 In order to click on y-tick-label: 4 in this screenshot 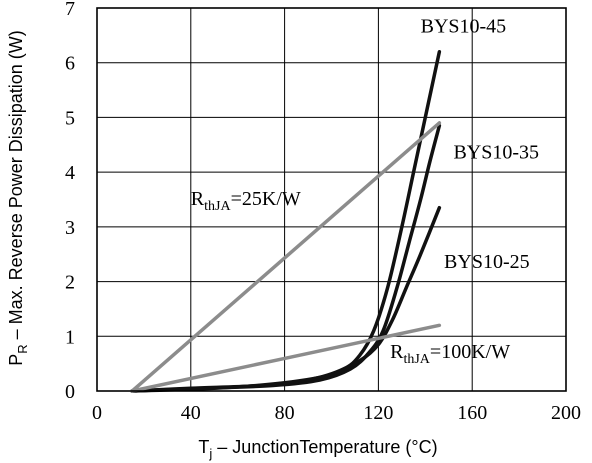, I will do `click(70, 173)`.